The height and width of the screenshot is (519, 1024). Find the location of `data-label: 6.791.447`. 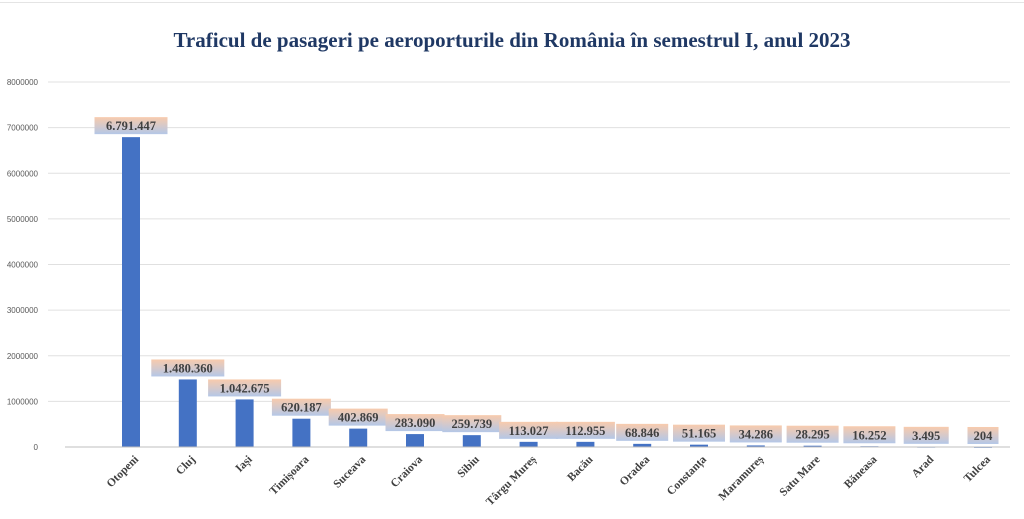

data-label: 6.791.447 is located at coordinates (131, 126).